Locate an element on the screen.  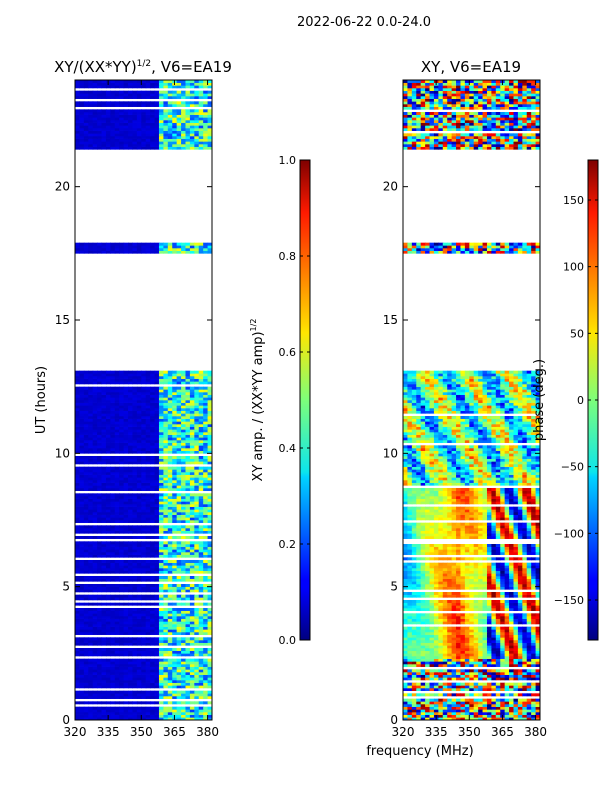
left-title-tail: , V6=EA19 is located at coordinates (191, 67).